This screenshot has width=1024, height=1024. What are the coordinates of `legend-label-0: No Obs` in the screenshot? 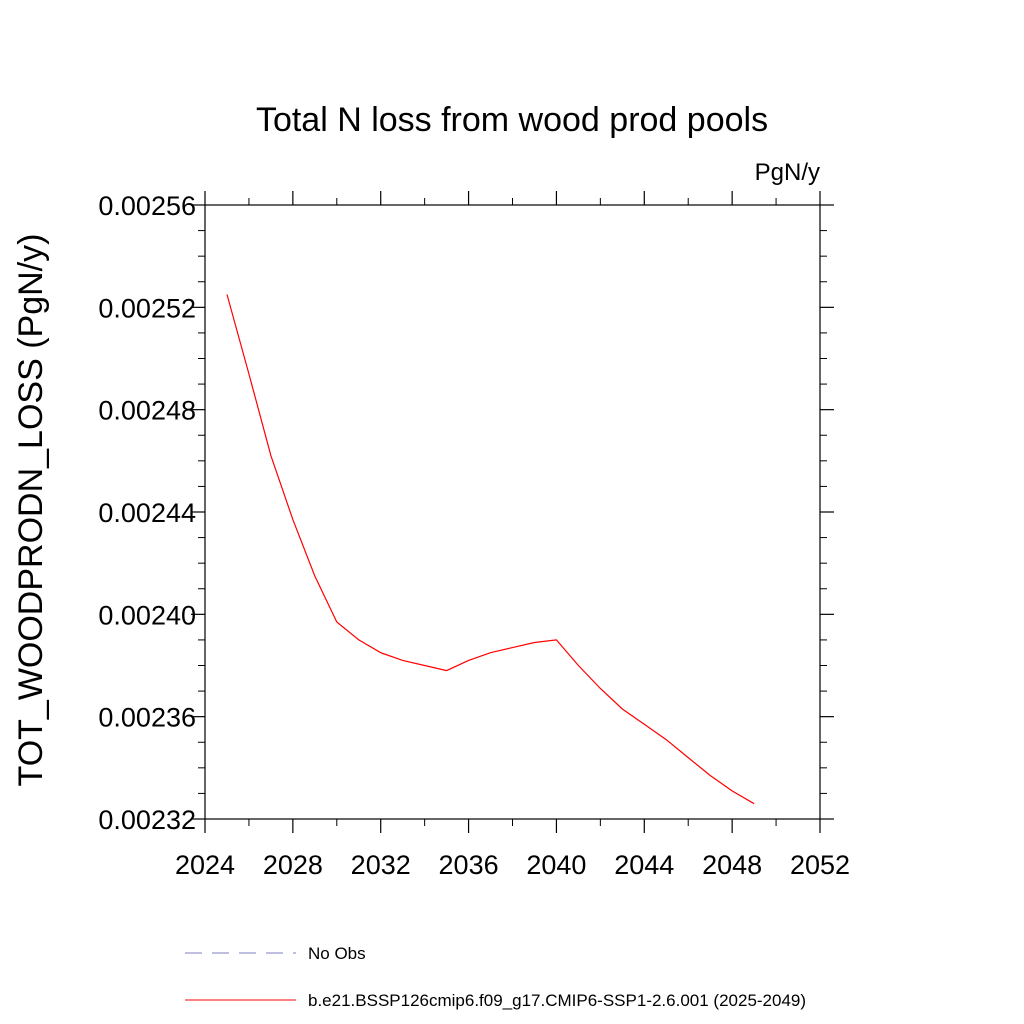 It's located at (337, 953).